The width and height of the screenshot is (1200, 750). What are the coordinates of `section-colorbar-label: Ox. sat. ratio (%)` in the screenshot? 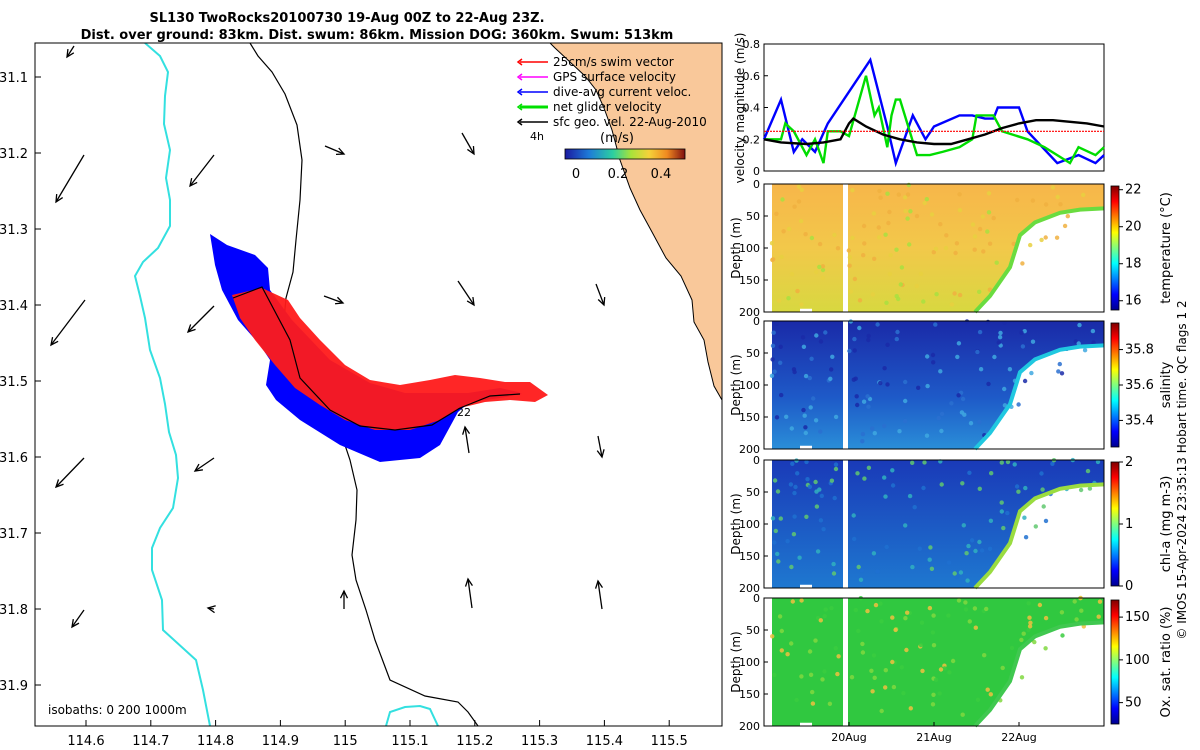 It's located at (1166, 662).